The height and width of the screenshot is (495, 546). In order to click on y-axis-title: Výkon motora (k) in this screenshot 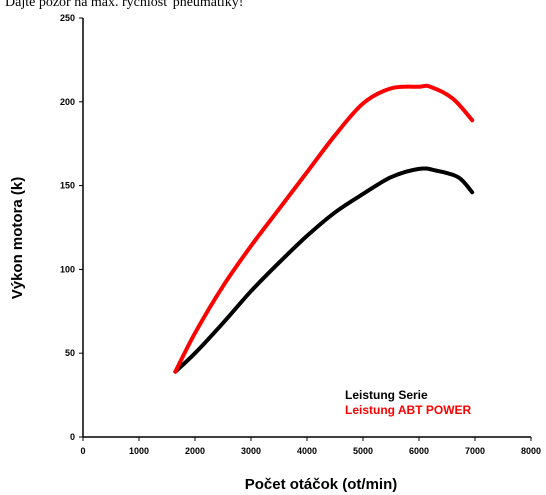, I will do `click(17, 238)`.